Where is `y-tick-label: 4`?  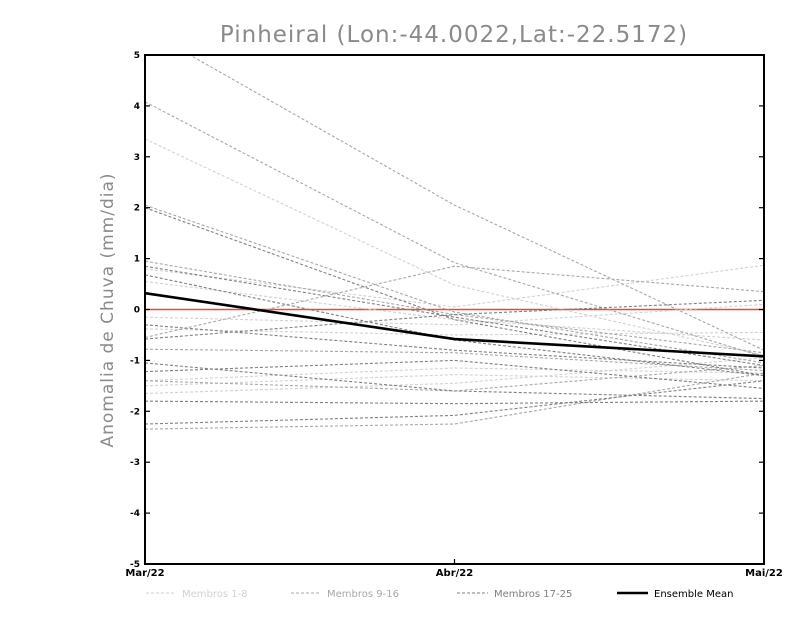 y-tick-label: 4 is located at coordinates (137, 107).